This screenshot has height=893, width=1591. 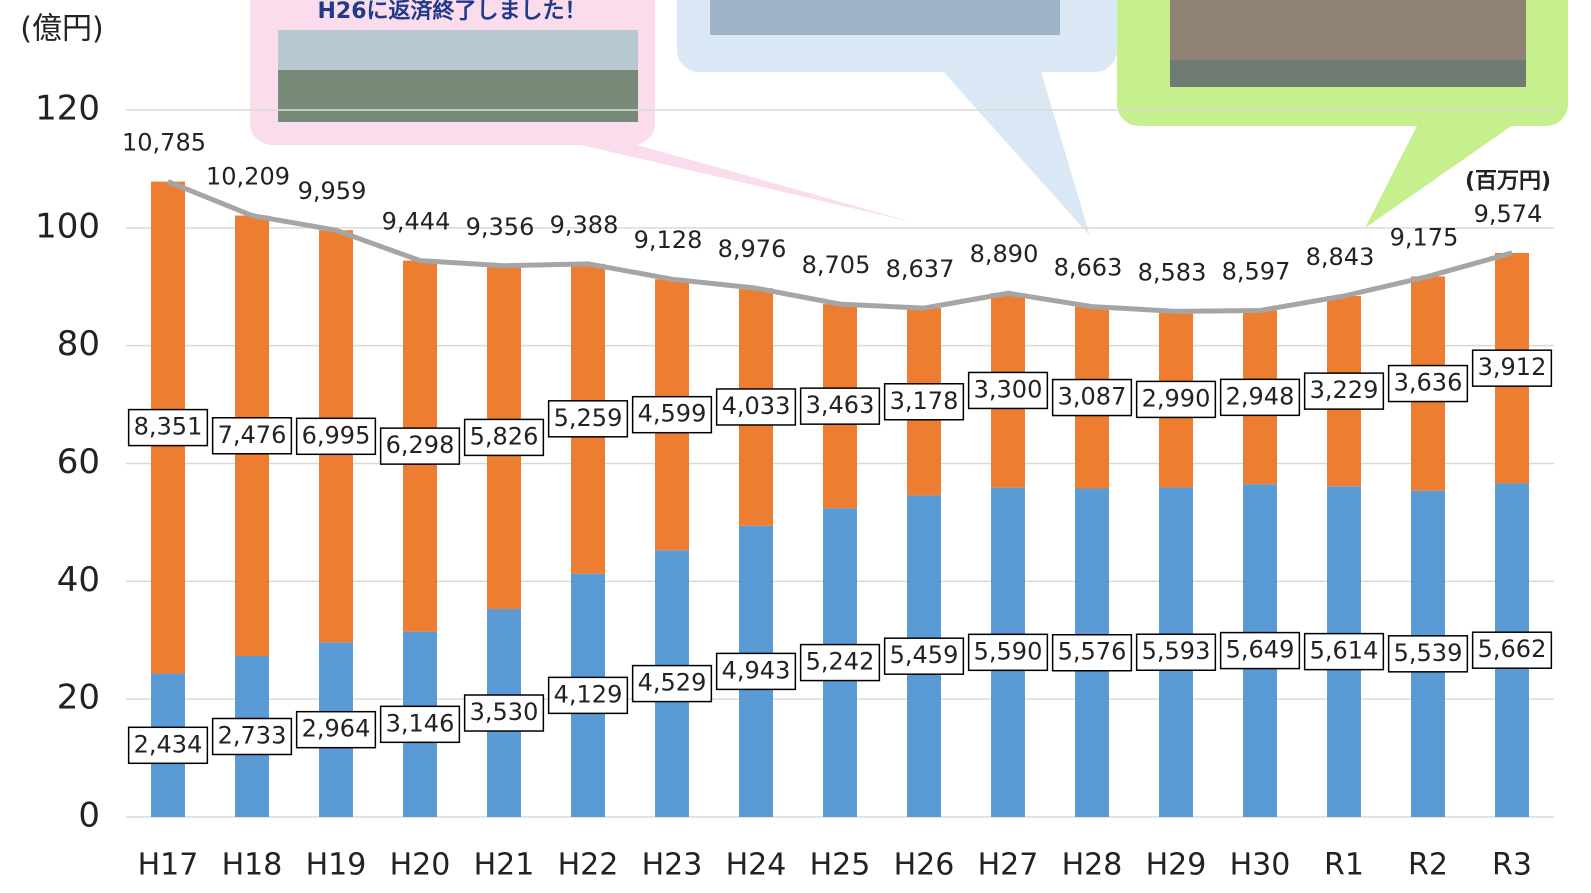 I want to click on total-label: 8,843, so click(x=1340, y=257).